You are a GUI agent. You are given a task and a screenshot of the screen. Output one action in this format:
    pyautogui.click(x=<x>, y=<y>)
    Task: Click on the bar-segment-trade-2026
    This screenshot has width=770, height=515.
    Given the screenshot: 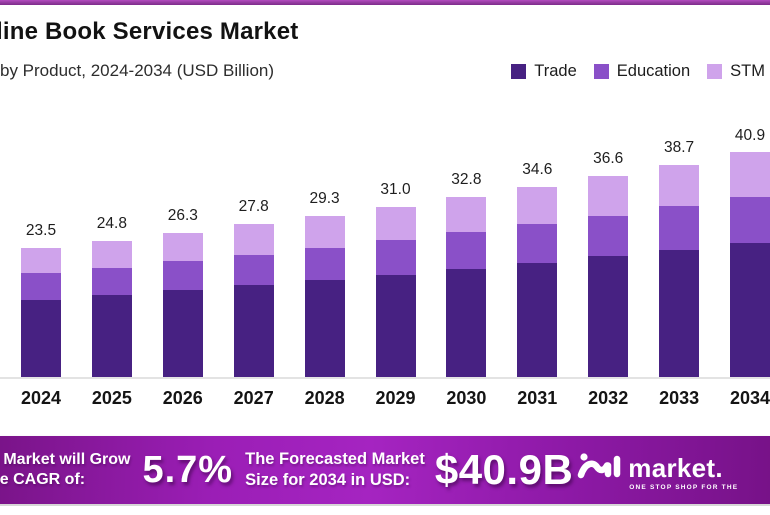 What is the action you would take?
    pyautogui.click(x=182, y=333)
    